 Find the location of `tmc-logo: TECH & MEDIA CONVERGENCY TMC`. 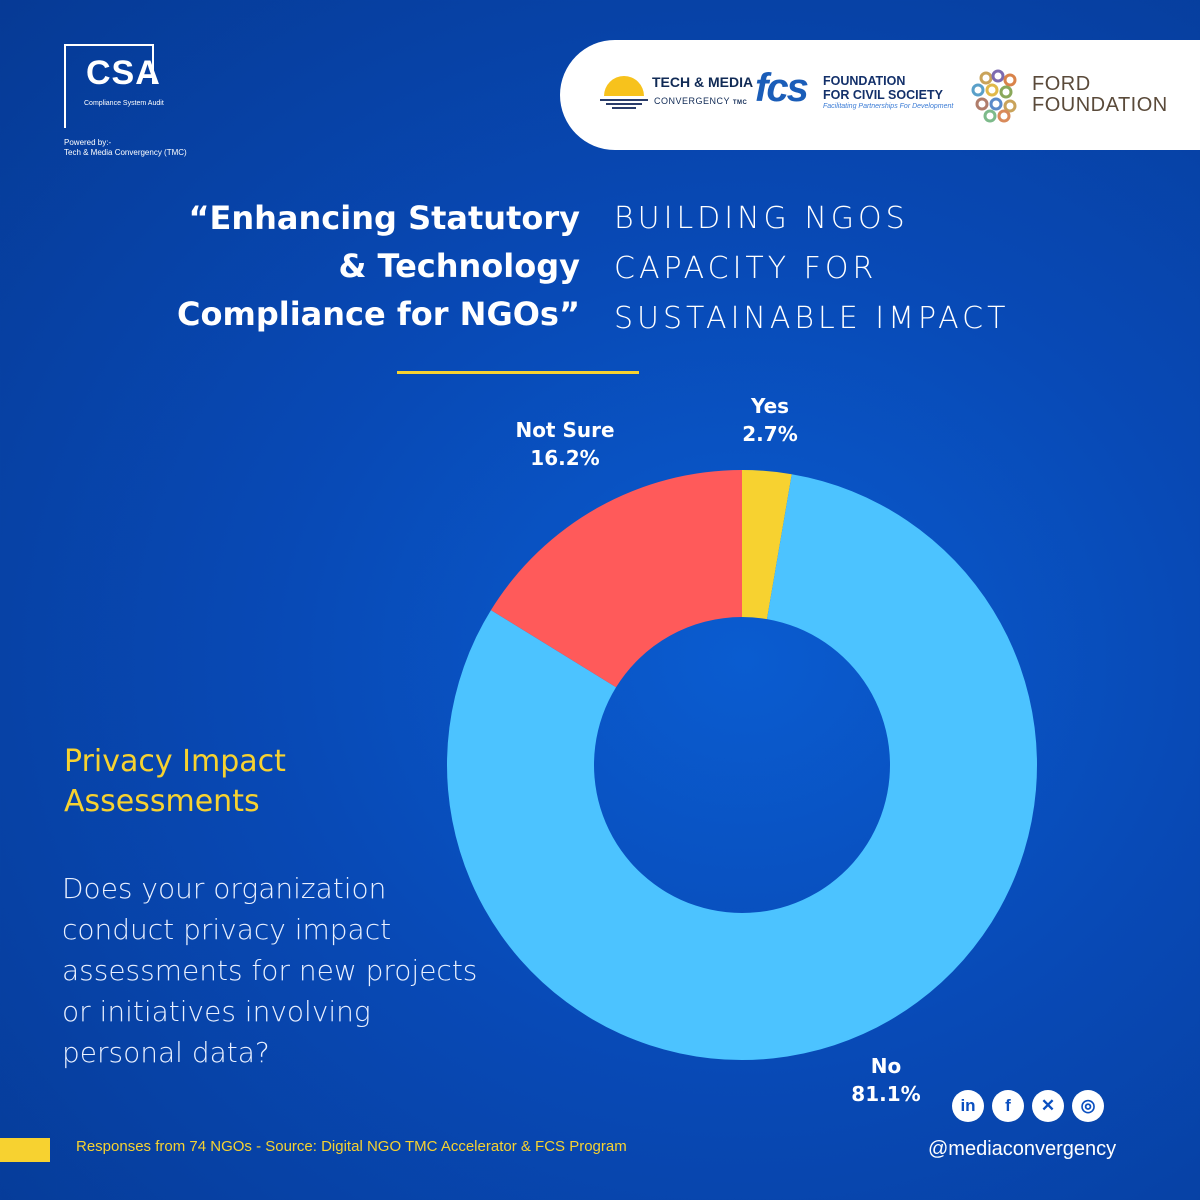

tmc-logo: TECH & MEDIA CONVERGENCY TMC is located at coordinates (677, 95).